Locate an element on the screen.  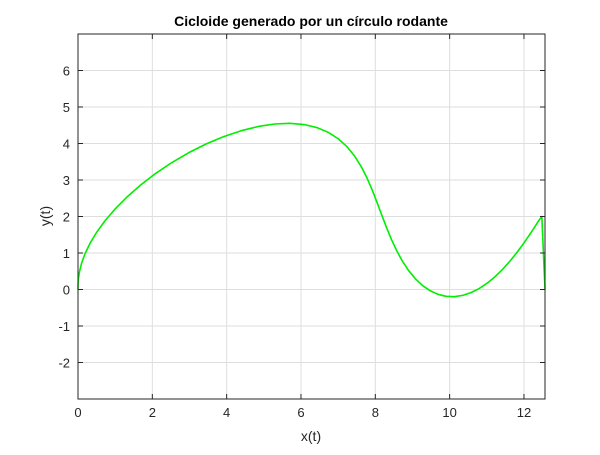
y-tick-label-4: 2 is located at coordinates (66, 217).